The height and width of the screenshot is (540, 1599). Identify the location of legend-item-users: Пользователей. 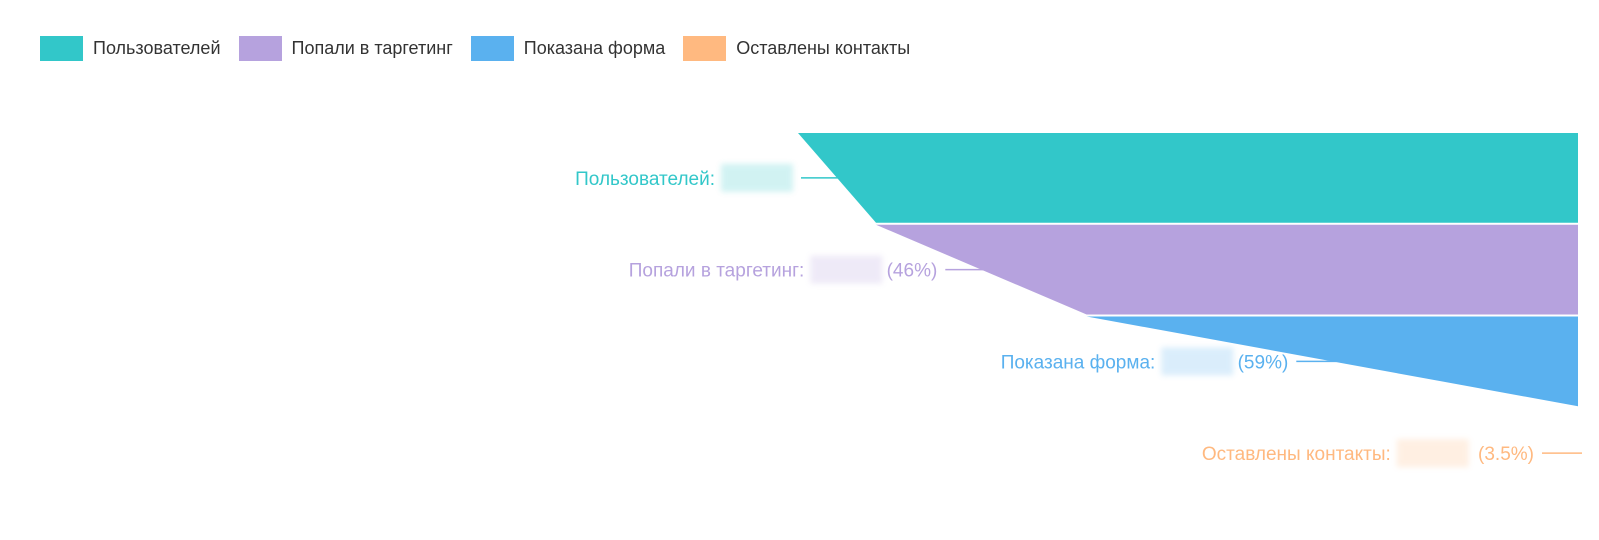
(130, 48).